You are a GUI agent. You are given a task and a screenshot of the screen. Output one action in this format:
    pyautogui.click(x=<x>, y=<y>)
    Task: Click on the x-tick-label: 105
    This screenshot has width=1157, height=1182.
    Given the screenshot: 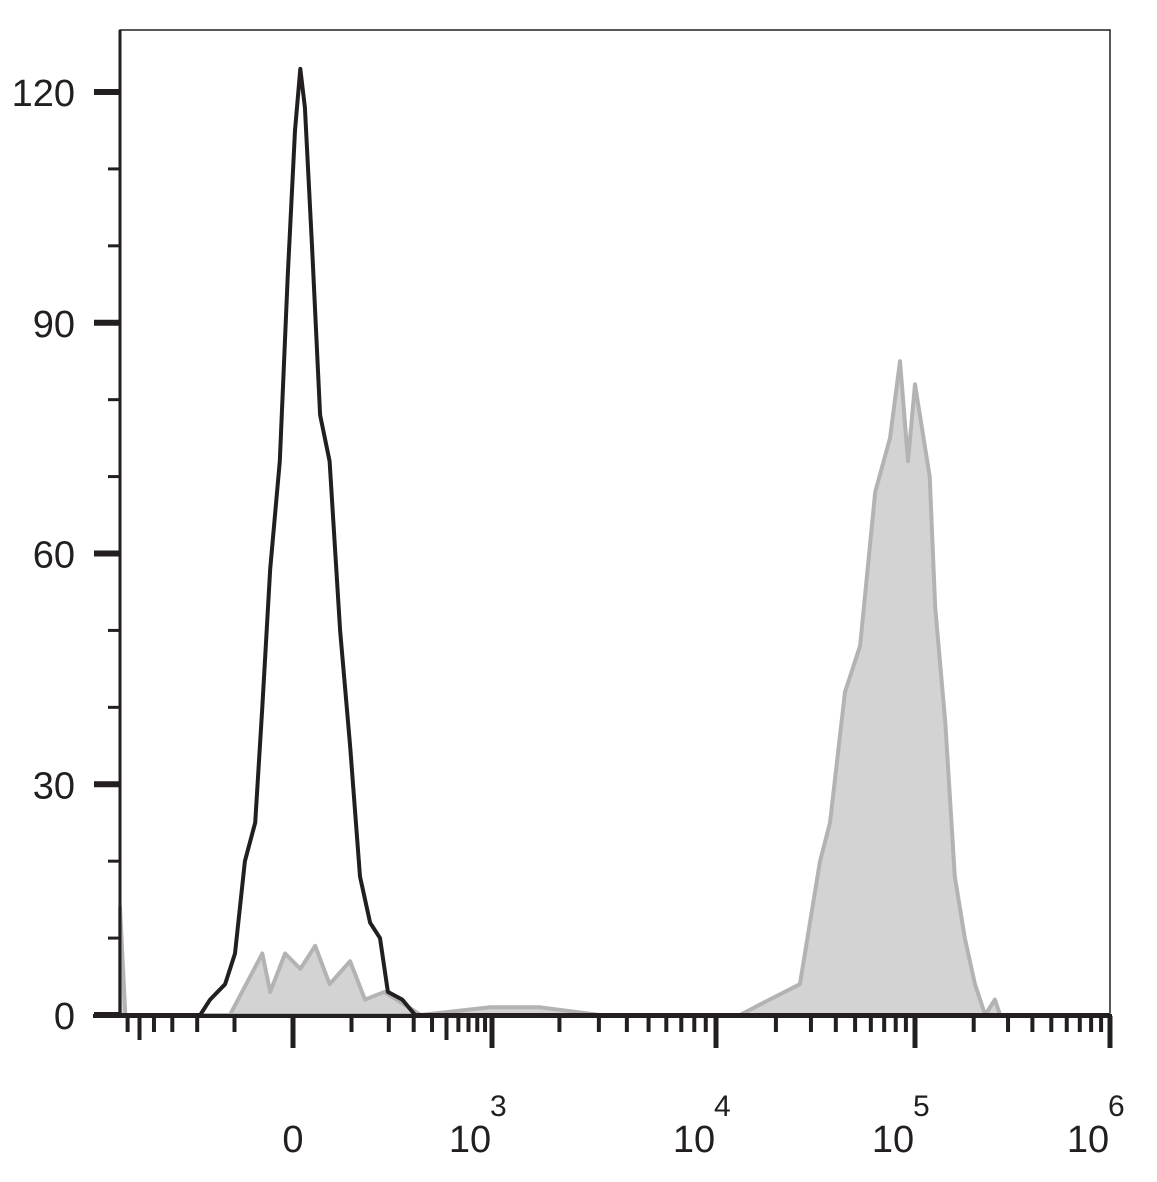 What is the action you would take?
    pyautogui.click(x=901, y=1125)
    